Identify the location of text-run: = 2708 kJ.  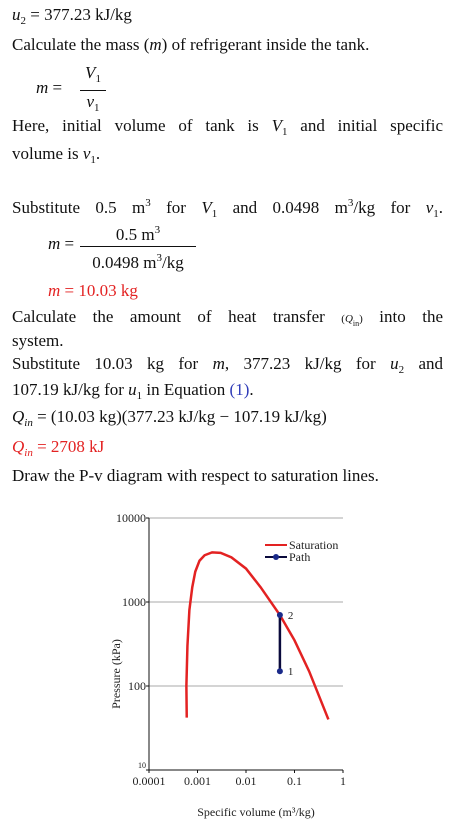
(68, 446).